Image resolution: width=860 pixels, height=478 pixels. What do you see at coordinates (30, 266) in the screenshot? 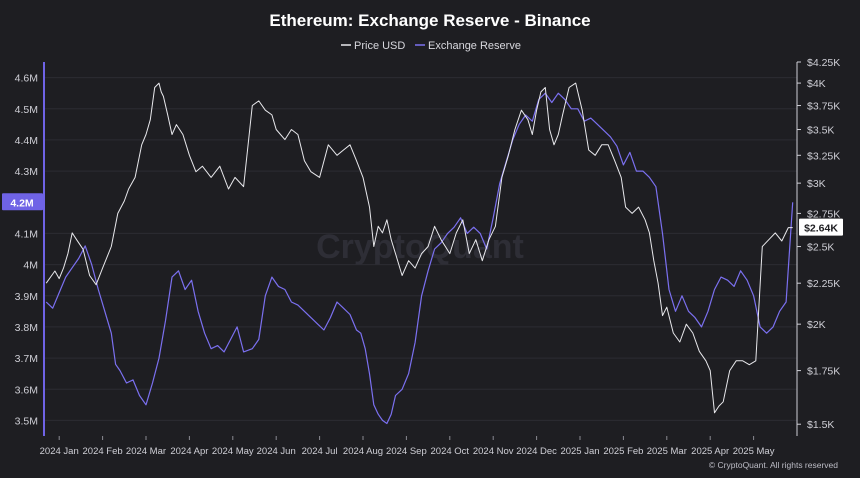
I see `left-tick-label: 4M` at bounding box center [30, 266].